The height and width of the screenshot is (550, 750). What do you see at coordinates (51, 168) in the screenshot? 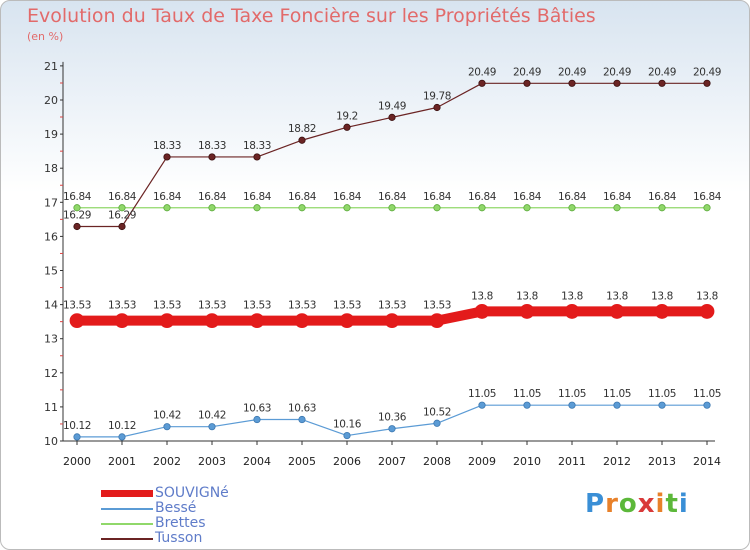
I see `y-tick-label: 18` at bounding box center [51, 168].